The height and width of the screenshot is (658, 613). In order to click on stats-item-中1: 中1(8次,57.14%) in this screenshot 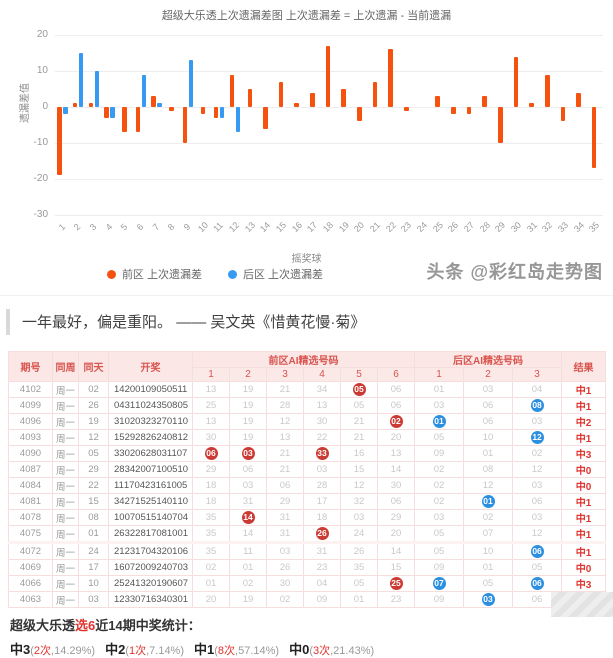, I will do `click(237, 649)`.